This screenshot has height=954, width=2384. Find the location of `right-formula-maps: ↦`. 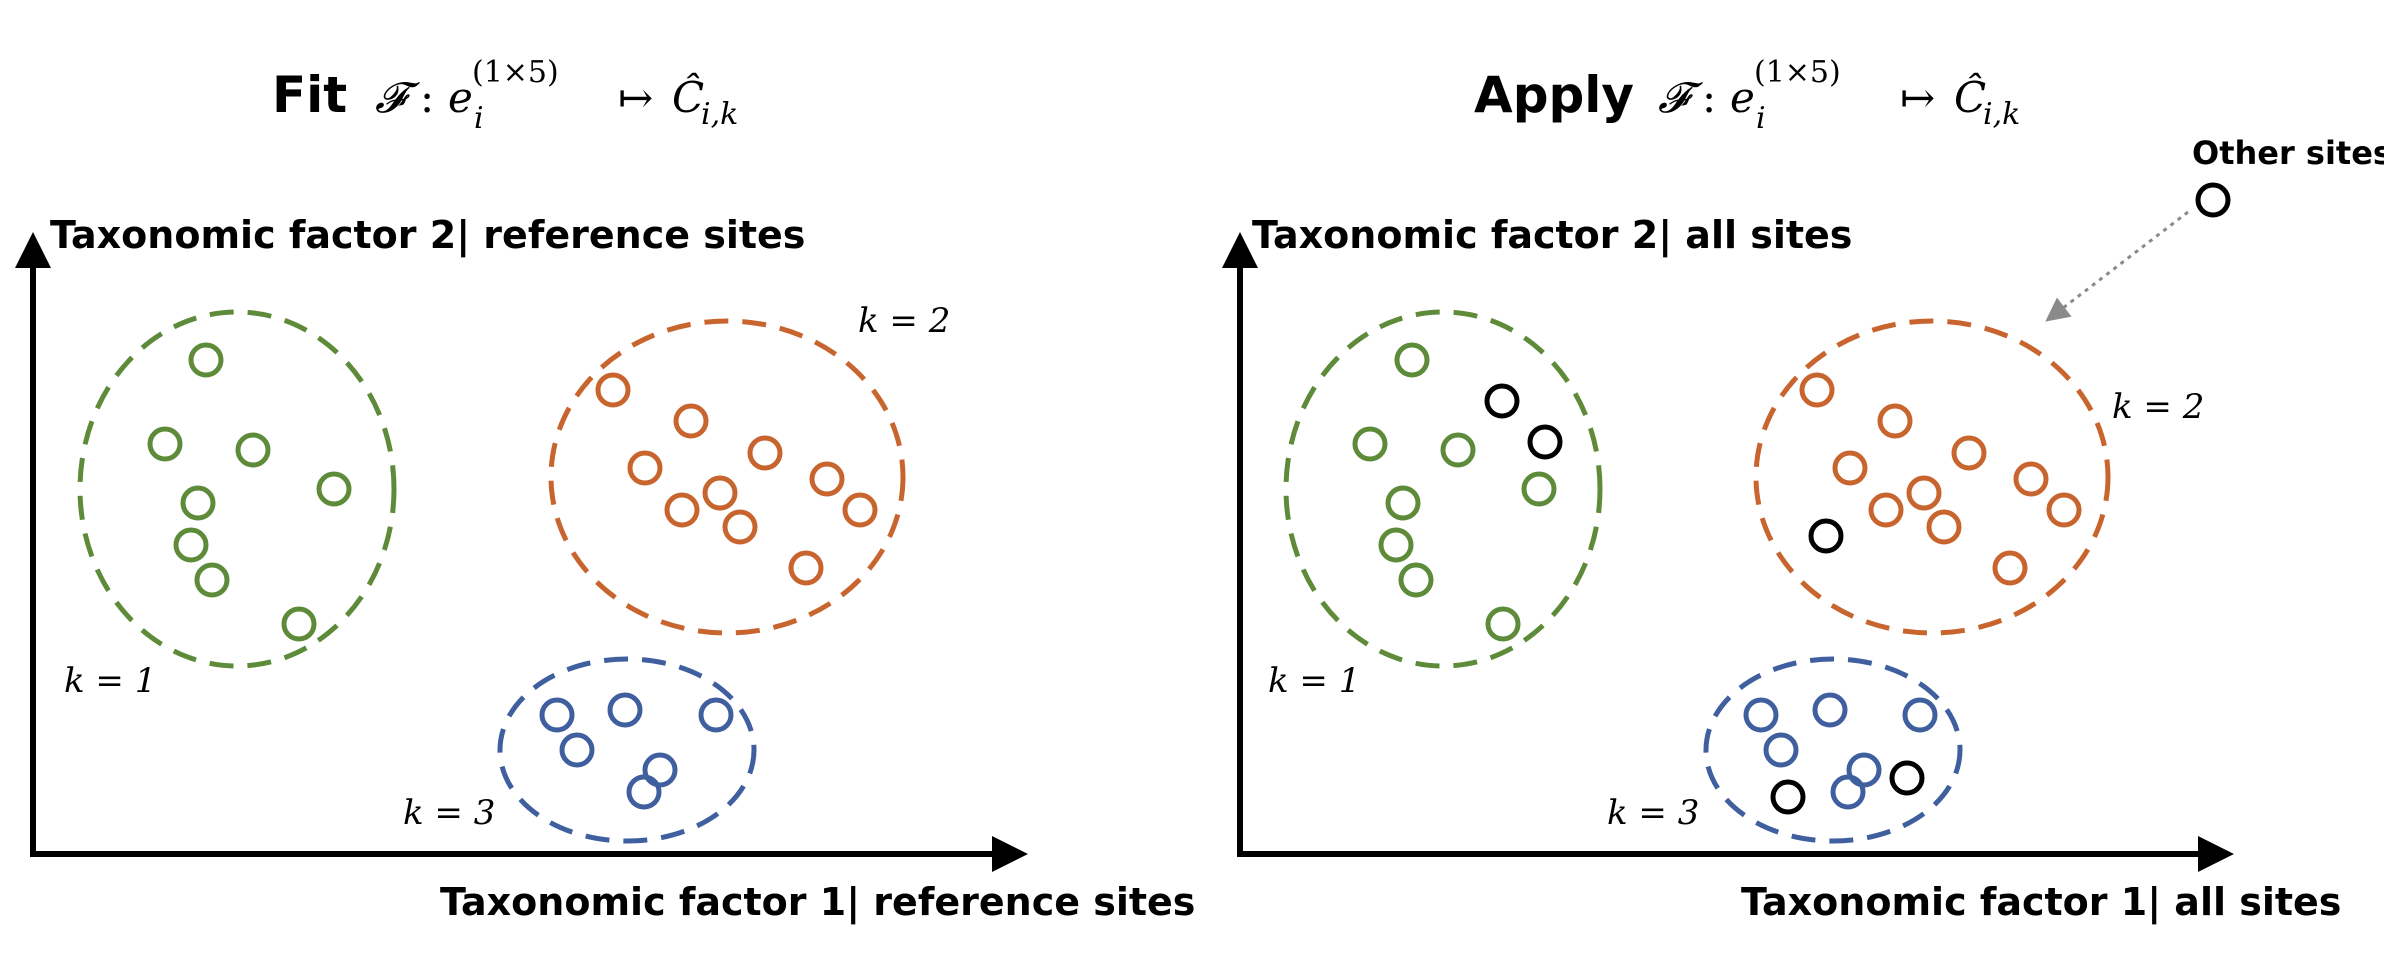

right-formula-maps: ↦ is located at coordinates (1917, 97).